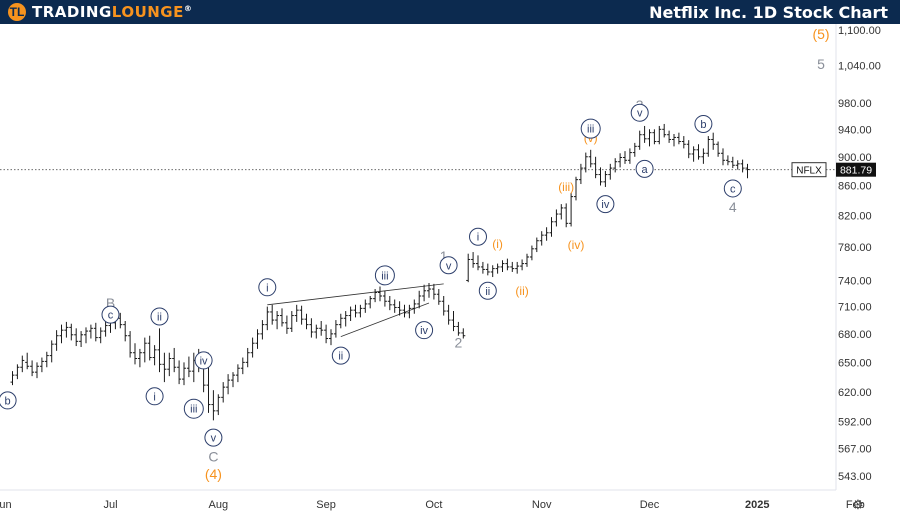 The height and width of the screenshot is (527, 900). Describe the element at coordinates (566, 187) in the screenshot. I see `wave-label-orange: (iii)` at that location.